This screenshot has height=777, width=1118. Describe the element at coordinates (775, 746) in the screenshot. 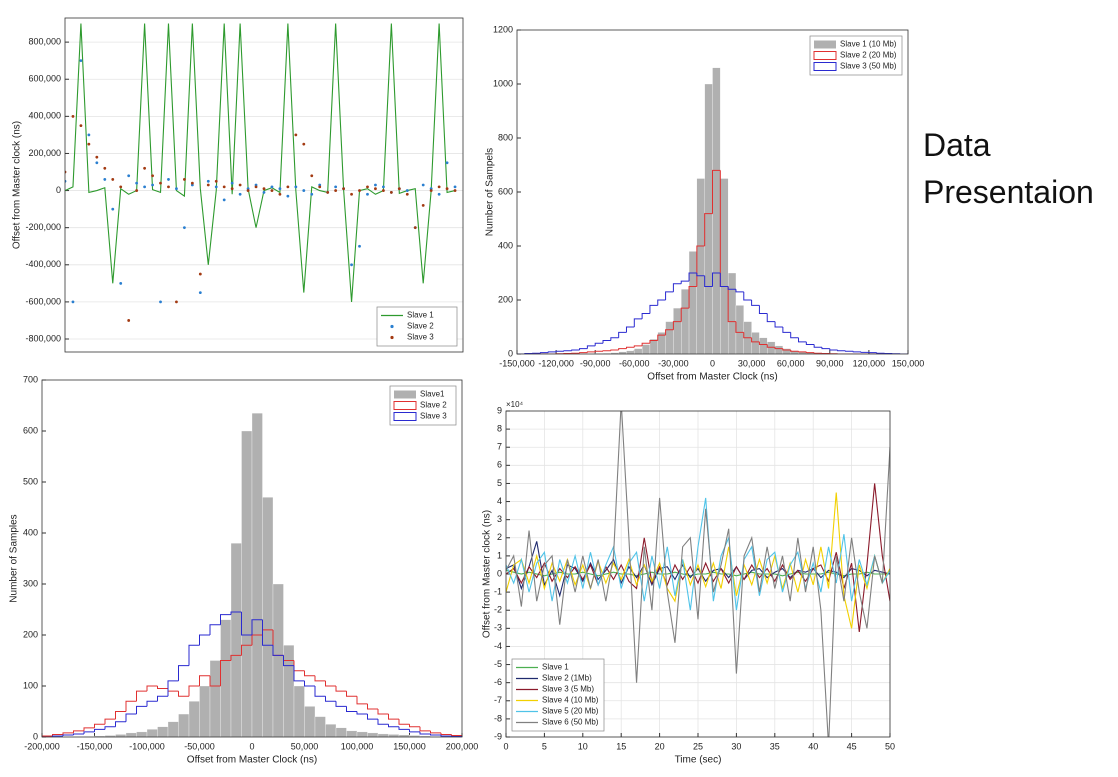

I see `x-tick-label: 35` at that location.